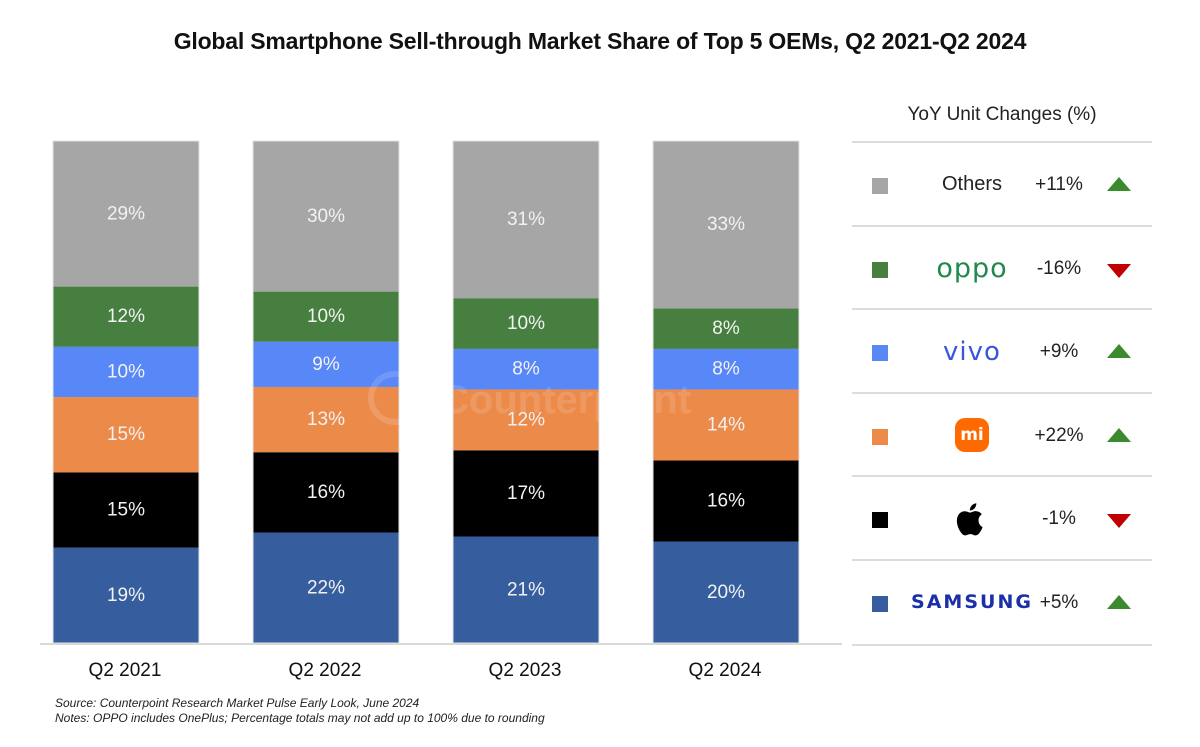  I want to click on data-label: 33%, so click(726, 224).